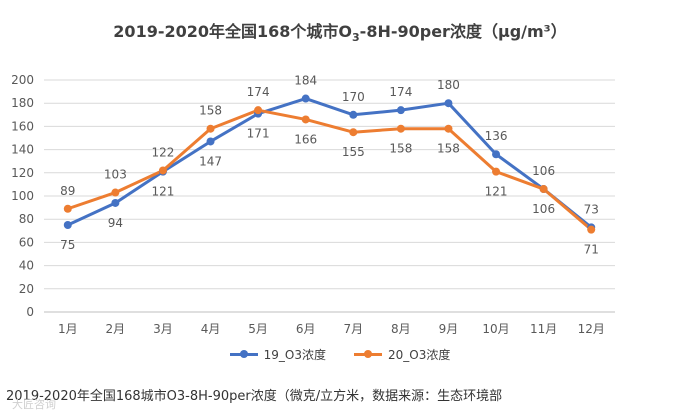 This screenshot has width=680, height=418. Describe the element at coordinates (67, 245) in the screenshot. I see `data-label-2019: 75` at that location.